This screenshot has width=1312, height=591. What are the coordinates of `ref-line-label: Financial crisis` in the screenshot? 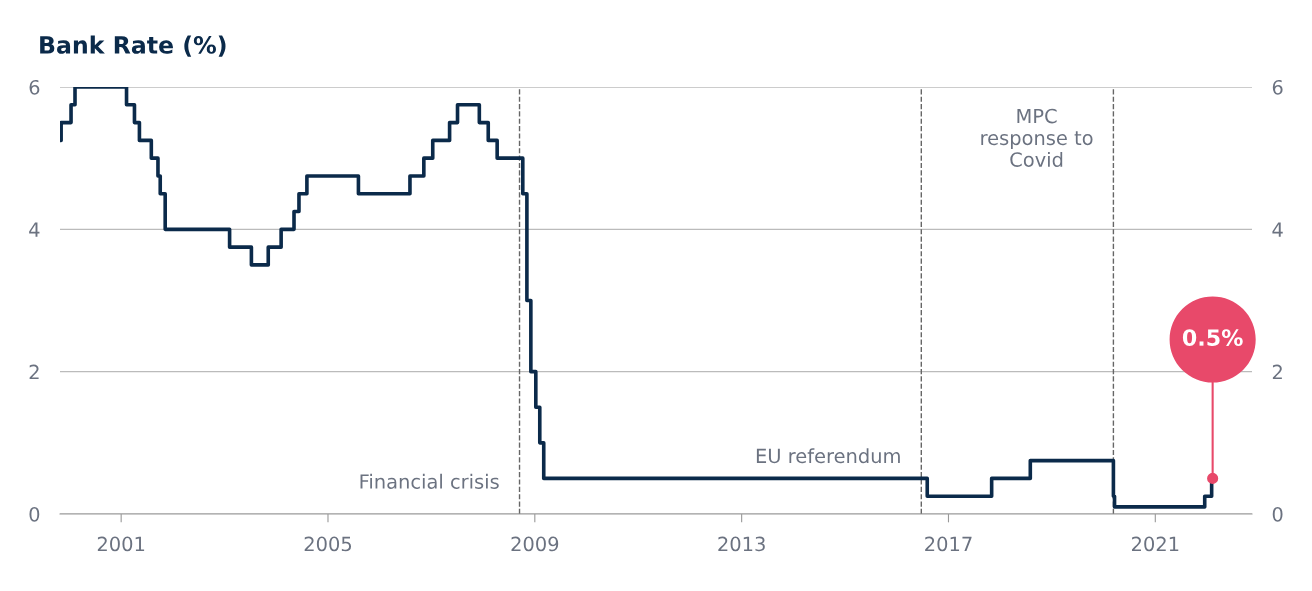 It's located at (429, 481).